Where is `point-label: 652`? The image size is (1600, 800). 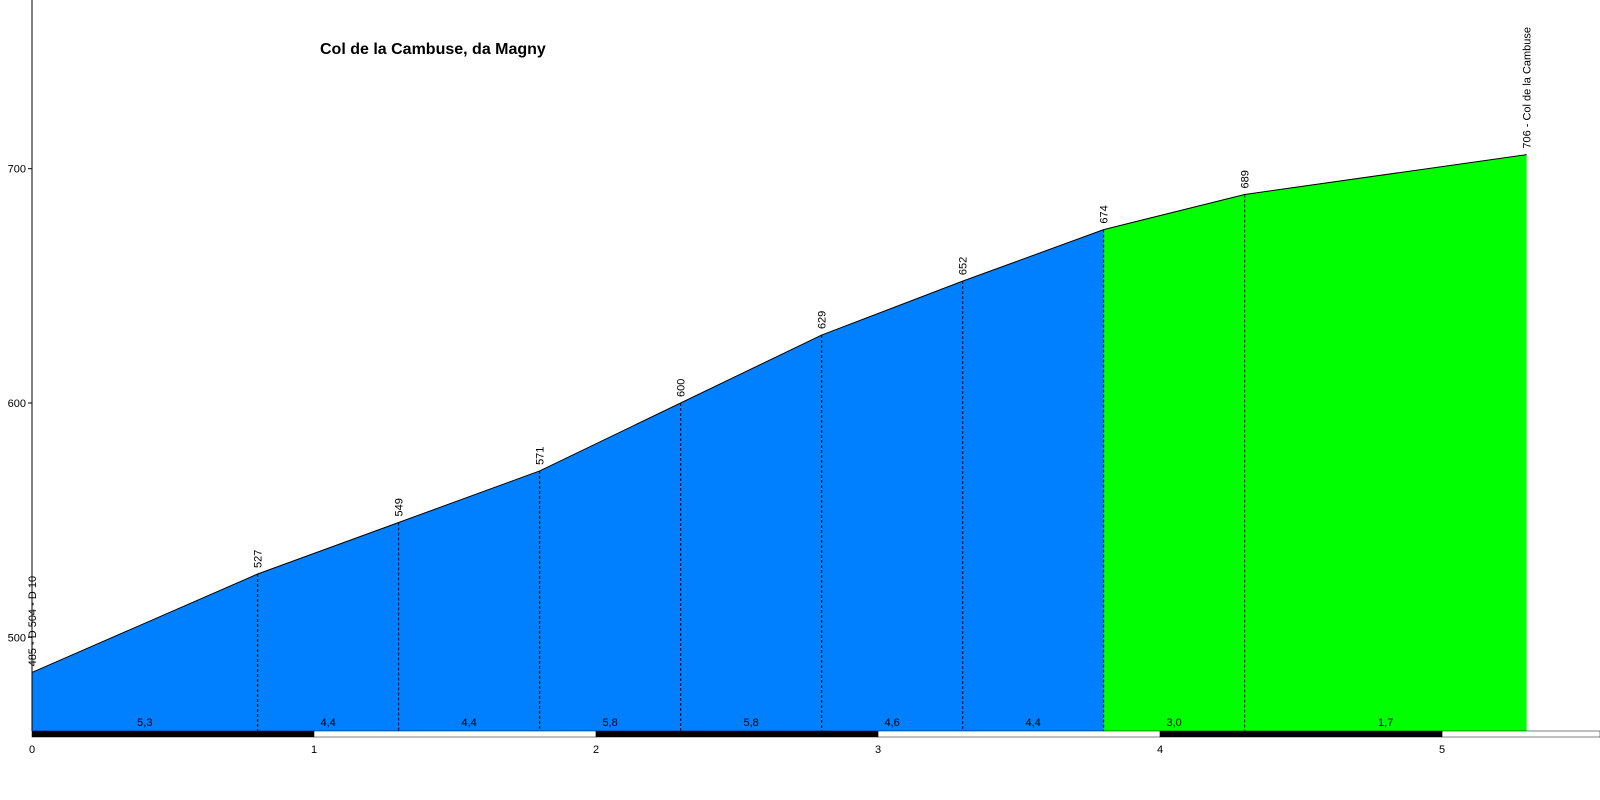 point-label: 652 is located at coordinates (964, 266).